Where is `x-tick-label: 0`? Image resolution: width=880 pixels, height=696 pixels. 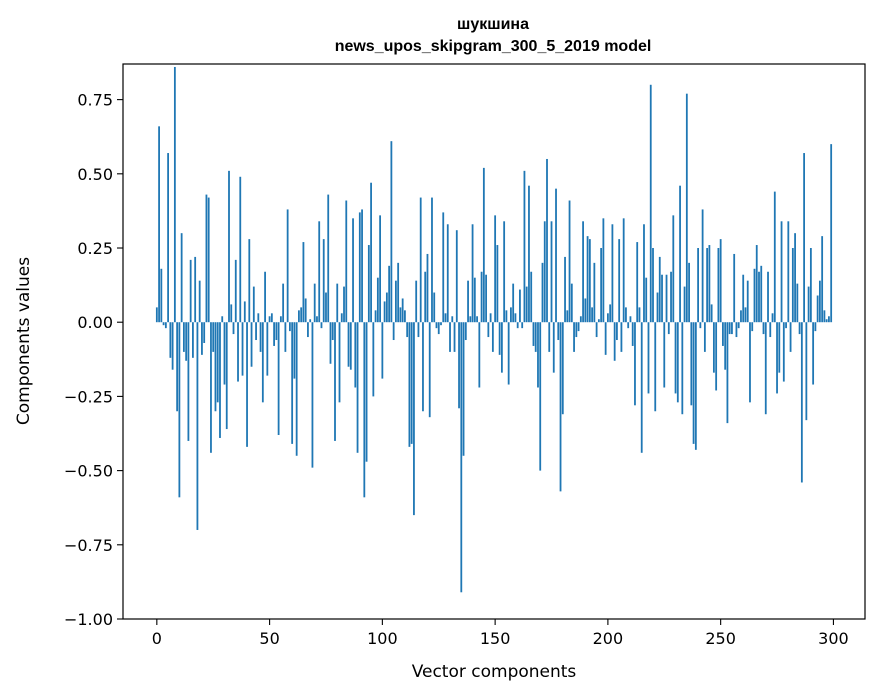 x-tick-label: 0 is located at coordinates (157, 638).